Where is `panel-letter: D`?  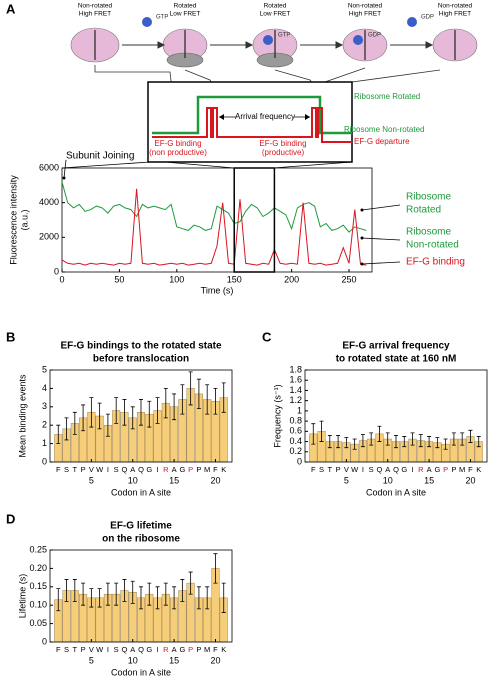 panel-letter: D is located at coordinates (10, 518).